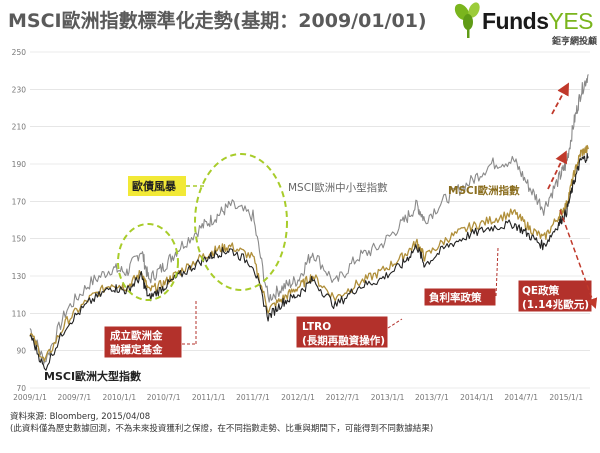  I want to click on x-tick-label: 2013/7/1, so click(432, 397).